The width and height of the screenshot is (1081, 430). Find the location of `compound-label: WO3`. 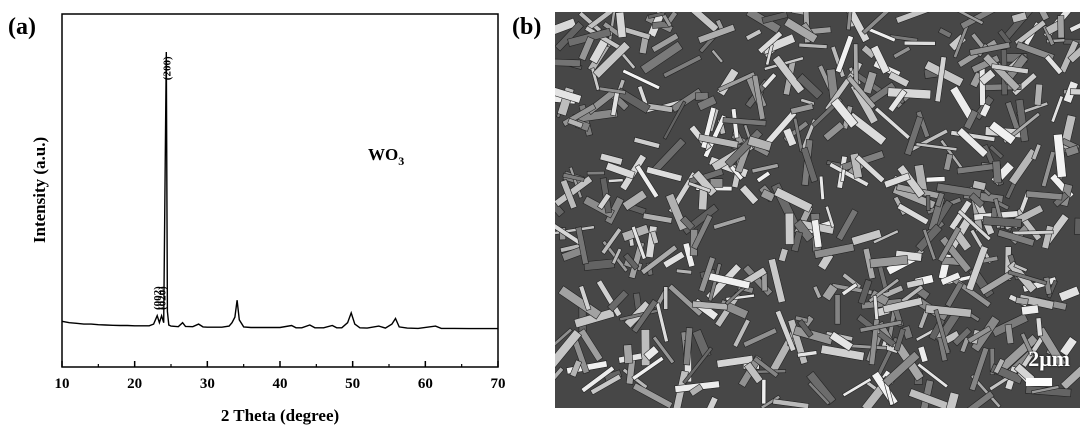

compound-label: WO3 is located at coordinates (386, 156).